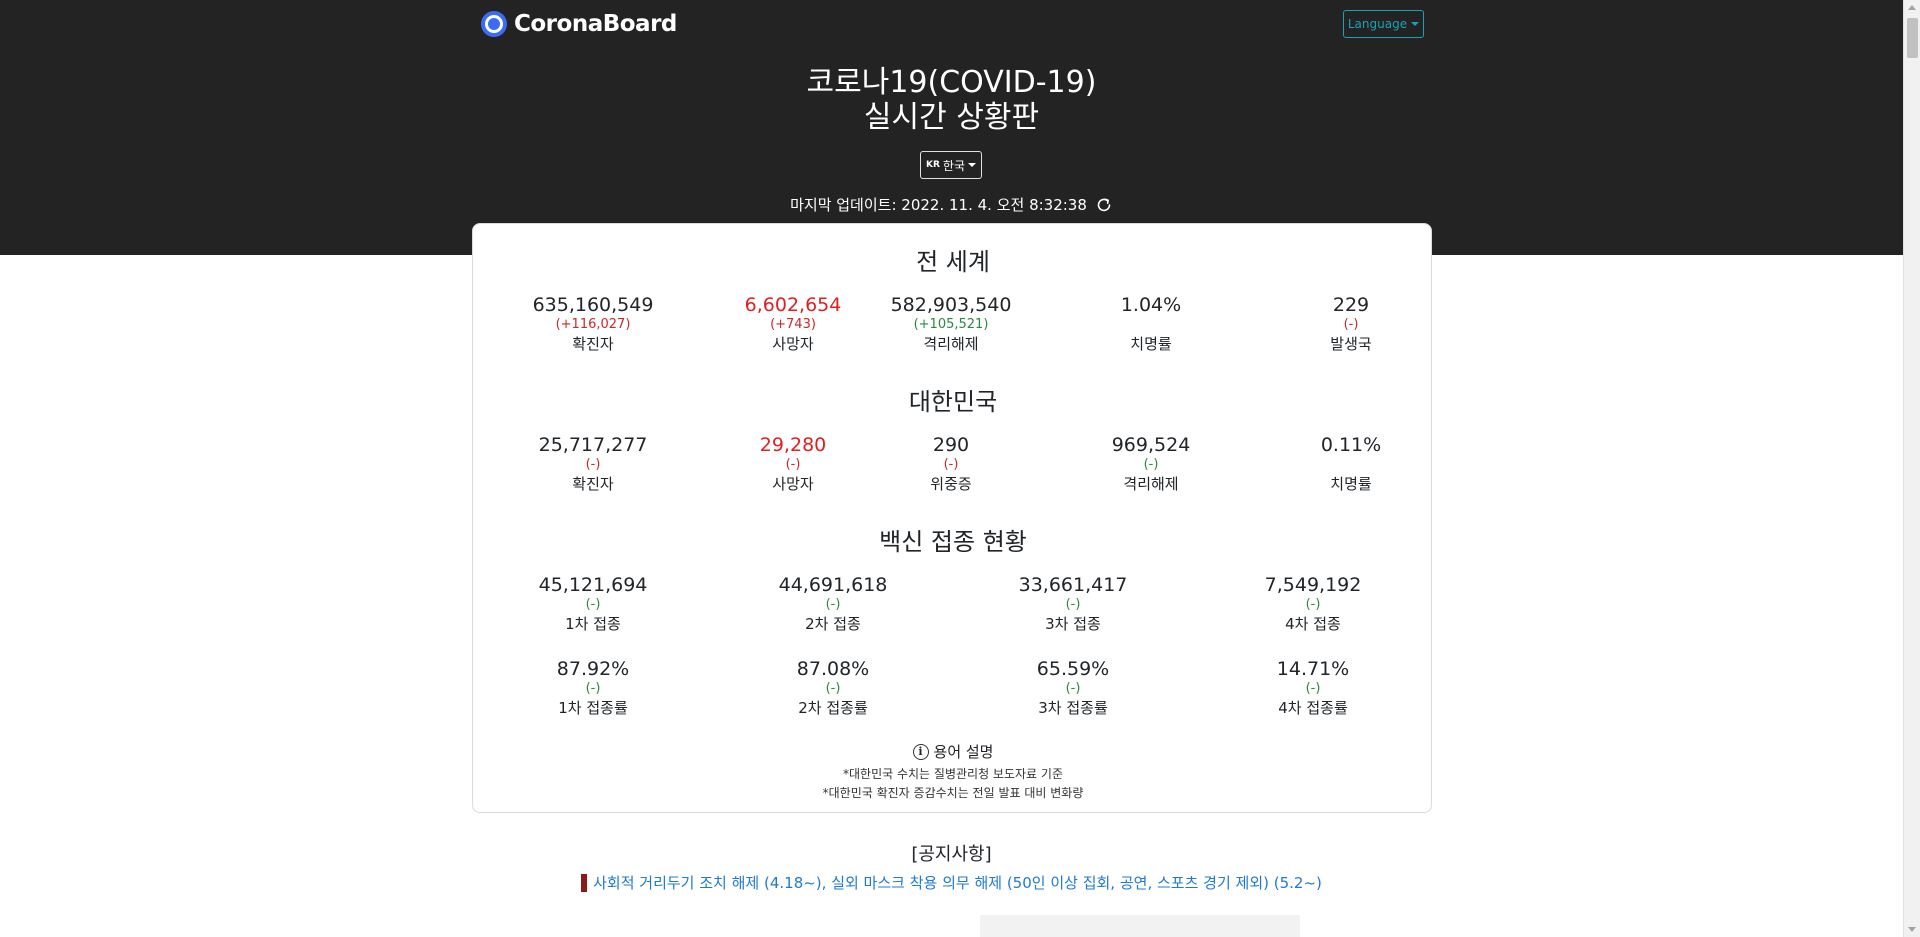 The image size is (1920, 937). I want to click on stat-value: 635,160,549, so click(593, 305).